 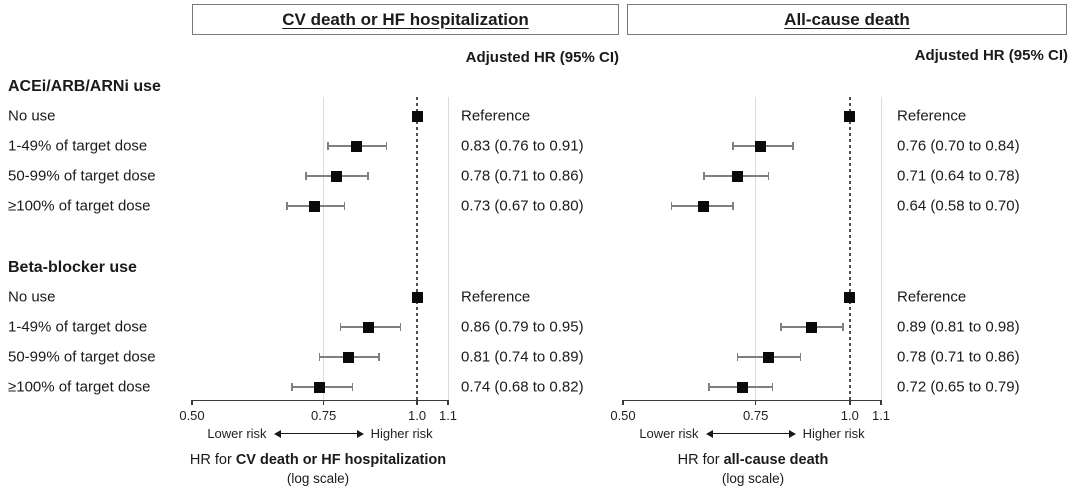 I want to click on risk-direction-annotation-left-panel: Lower risk Higher risk, so click(x=320, y=433).